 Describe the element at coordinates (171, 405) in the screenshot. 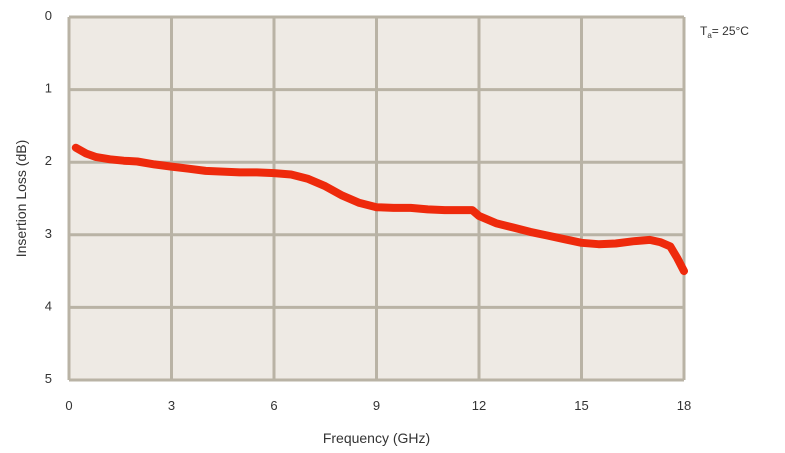

I see `x-tick-label: 3` at that location.